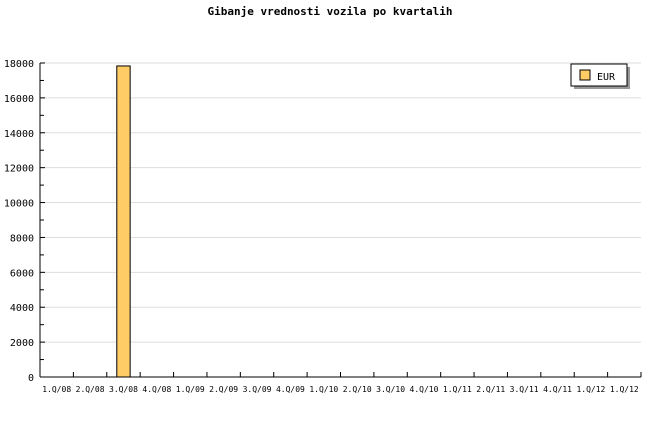 This screenshot has width=660, height=440. What do you see at coordinates (257, 389) in the screenshot?
I see `x-tick-label: 3.Q/09` at bounding box center [257, 389].